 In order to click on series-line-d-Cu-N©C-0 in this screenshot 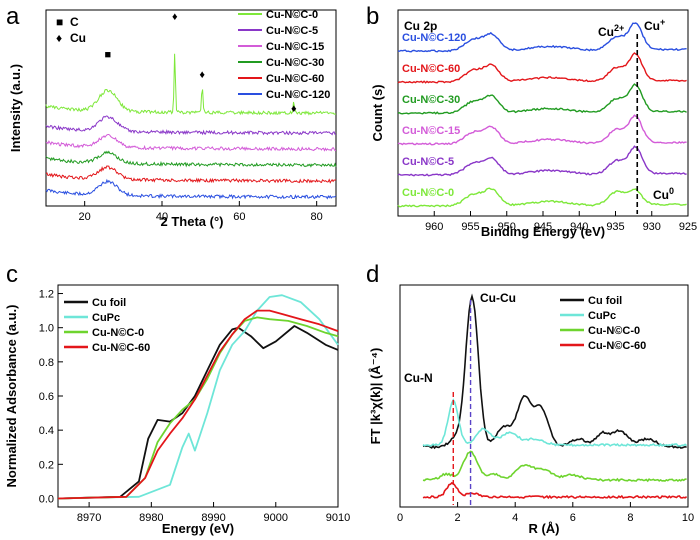, I will do `click(554, 466)`.